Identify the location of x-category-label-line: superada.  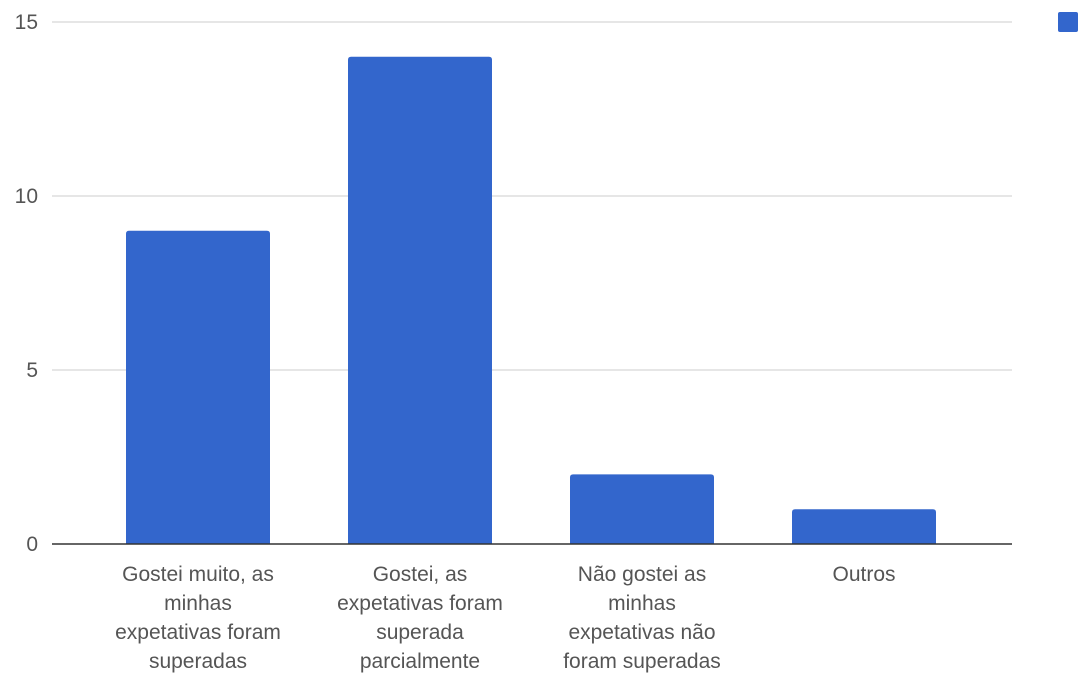
(420, 632).